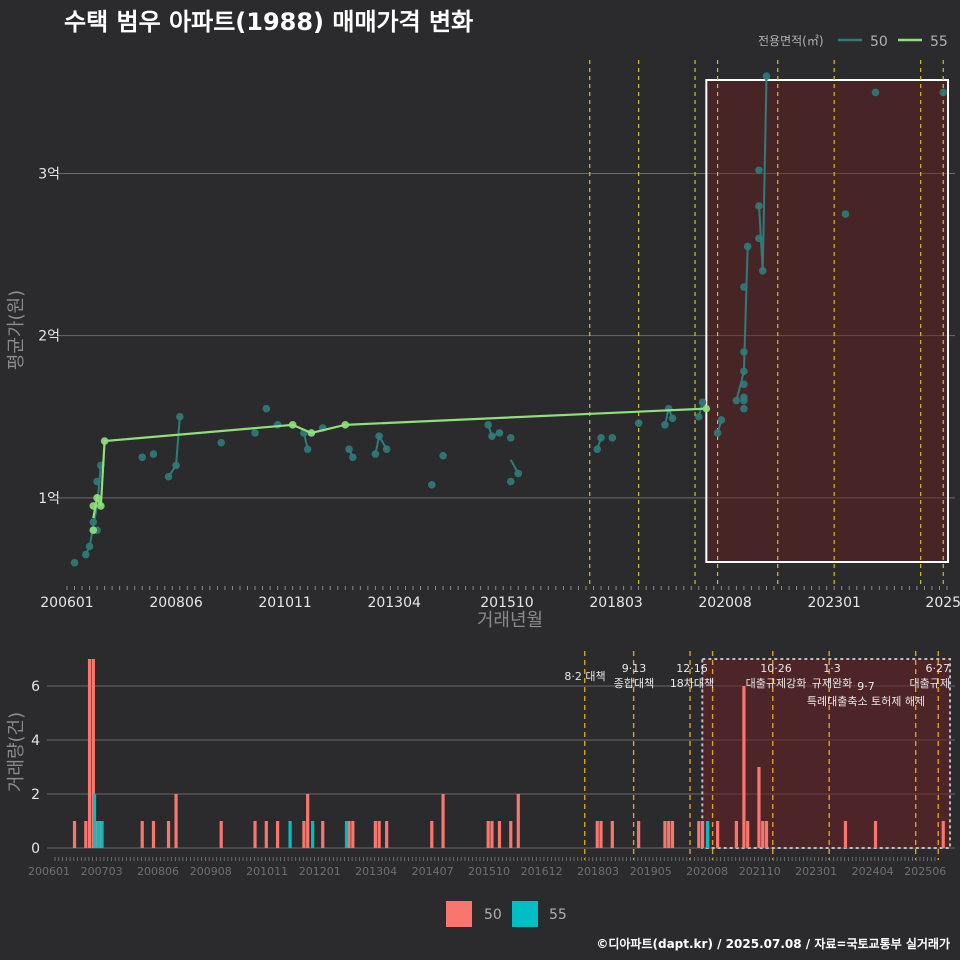 The image size is (960, 960). What do you see at coordinates (49, 499) in the screenshot?
I see `y-tick-label-price: 1억` at bounding box center [49, 499].